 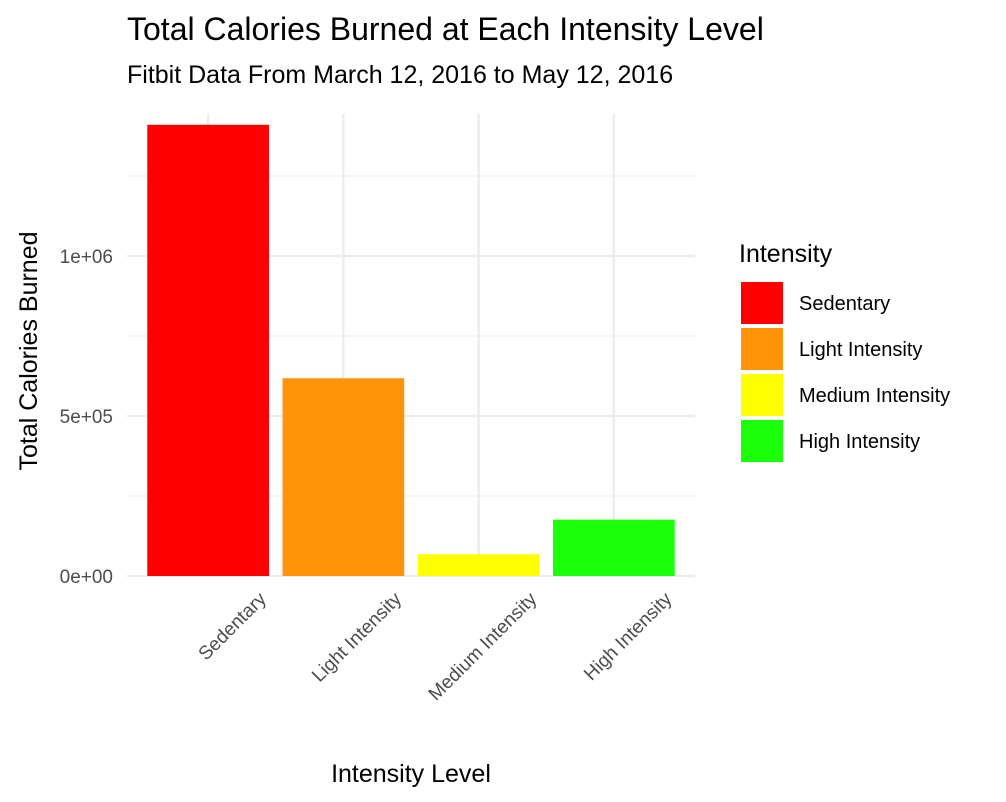 I want to click on x-tick-label-light-intensity: Light Intensity, so click(x=357, y=637).